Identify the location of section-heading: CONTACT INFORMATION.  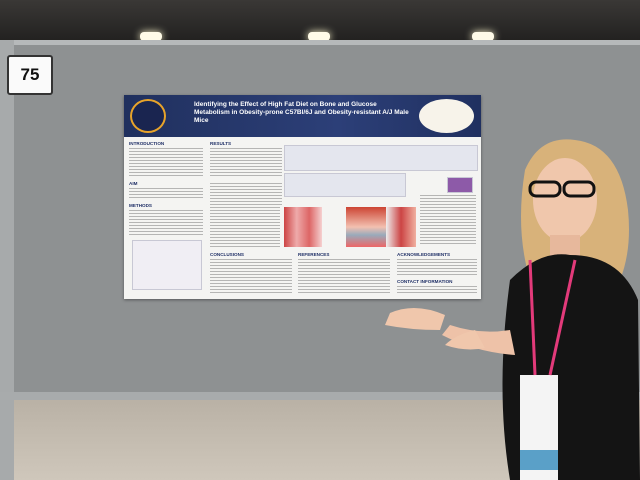
(425, 281).